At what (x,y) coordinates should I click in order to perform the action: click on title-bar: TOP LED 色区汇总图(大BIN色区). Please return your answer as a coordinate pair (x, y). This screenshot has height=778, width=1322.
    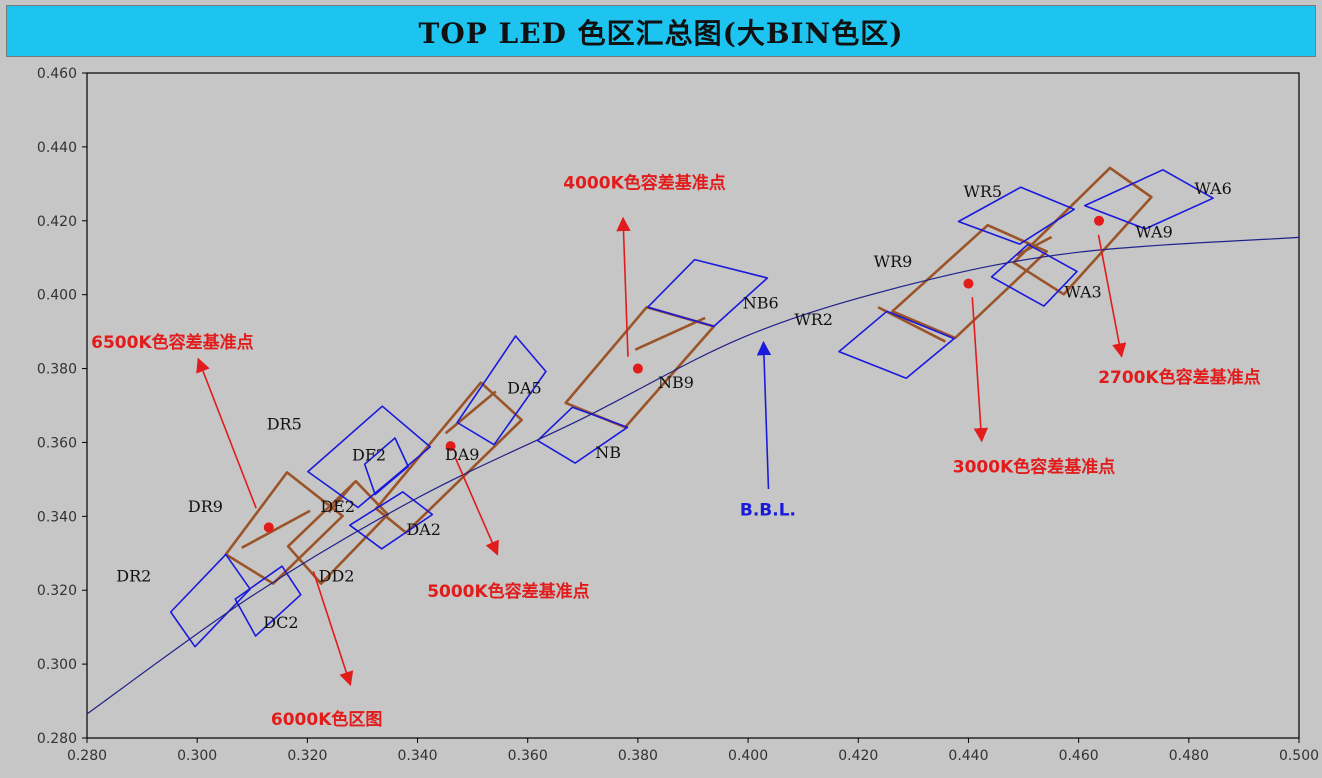
    Looking at the image, I should click on (661, 31).